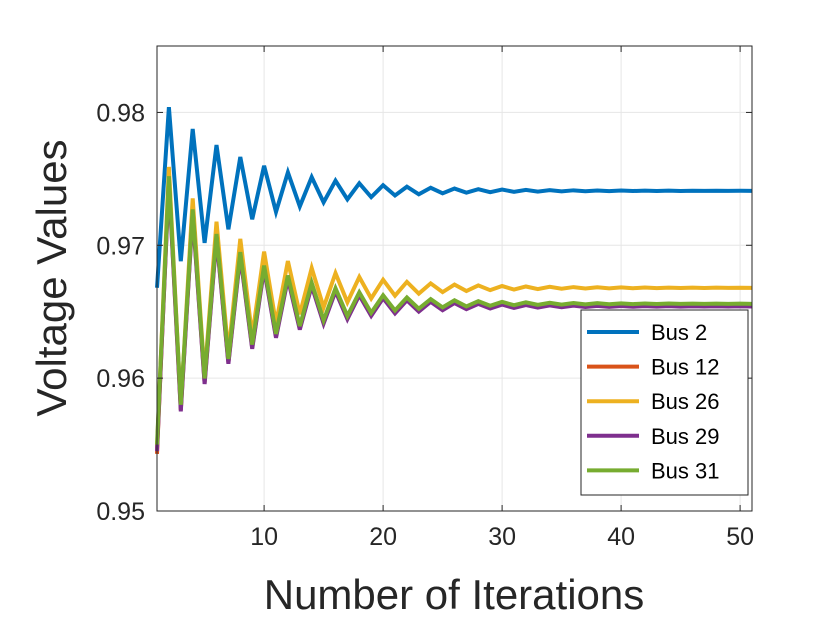  What do you see at coordinates (383, 537) in the screenshot?
I see `x-tick-label: 20` at bounding box center [383, 537].